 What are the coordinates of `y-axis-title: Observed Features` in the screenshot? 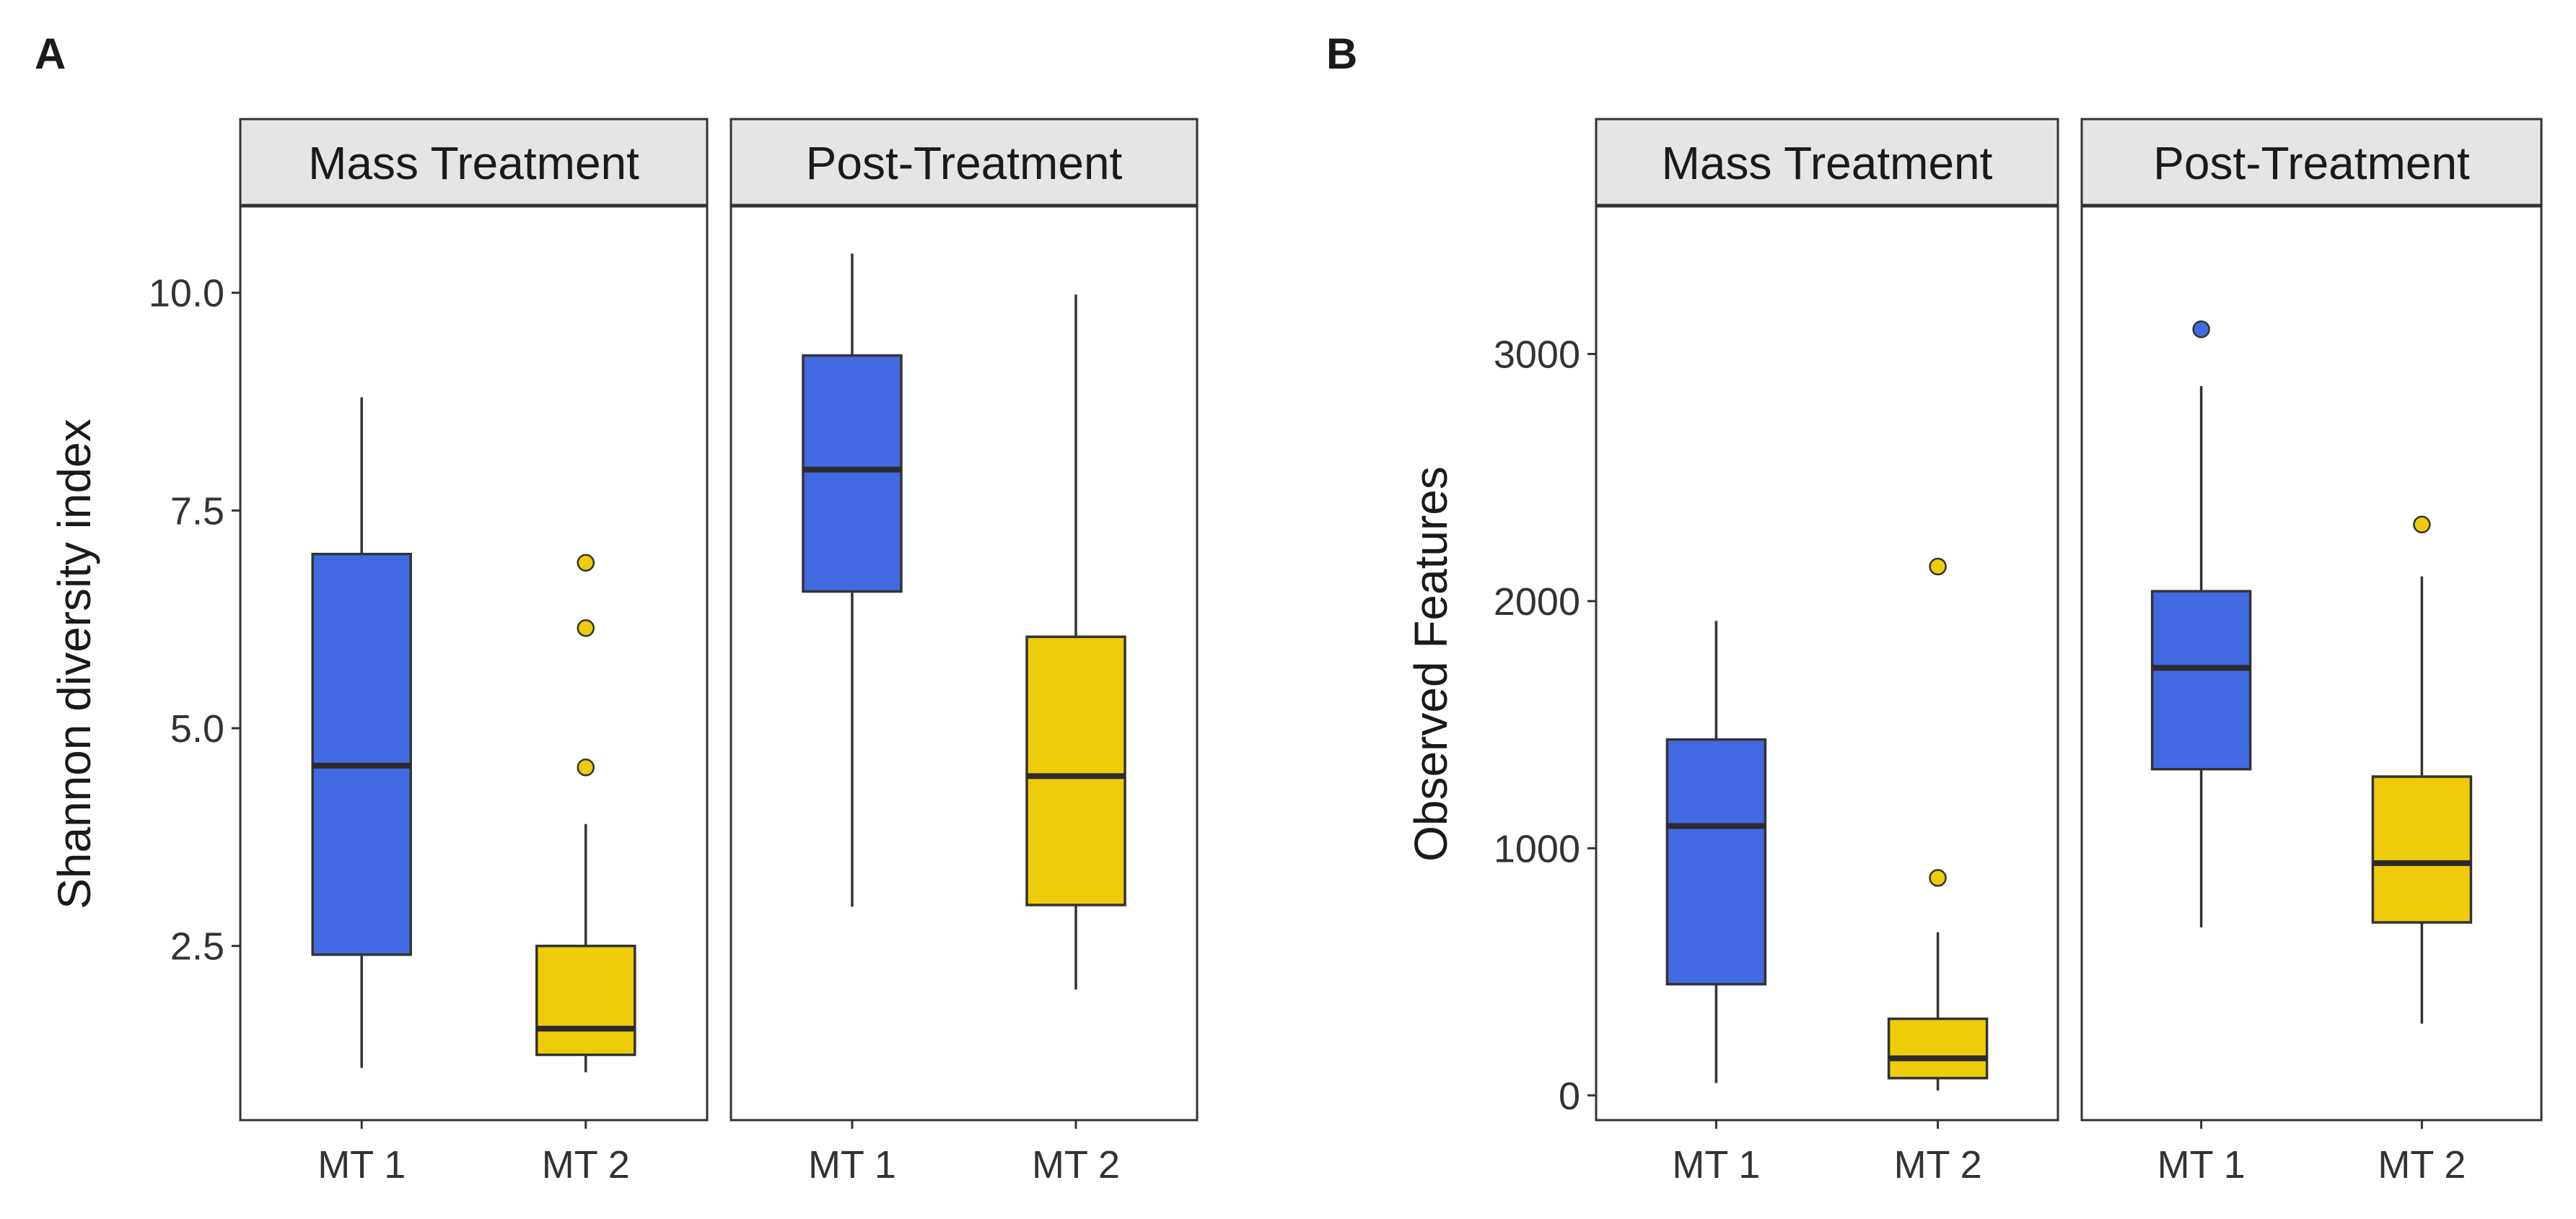 It's located at (1431, 664).